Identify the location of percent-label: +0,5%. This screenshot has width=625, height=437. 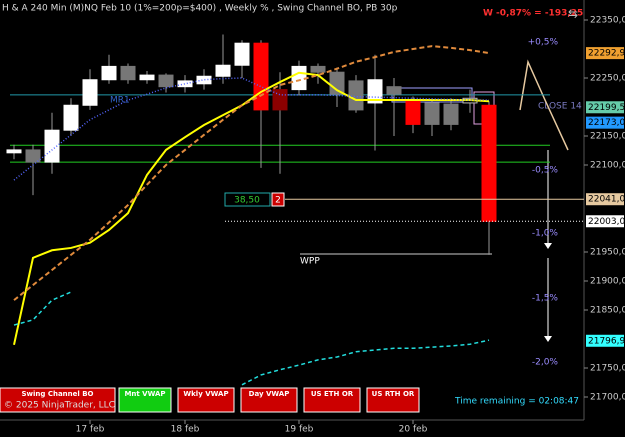
(543, 43).